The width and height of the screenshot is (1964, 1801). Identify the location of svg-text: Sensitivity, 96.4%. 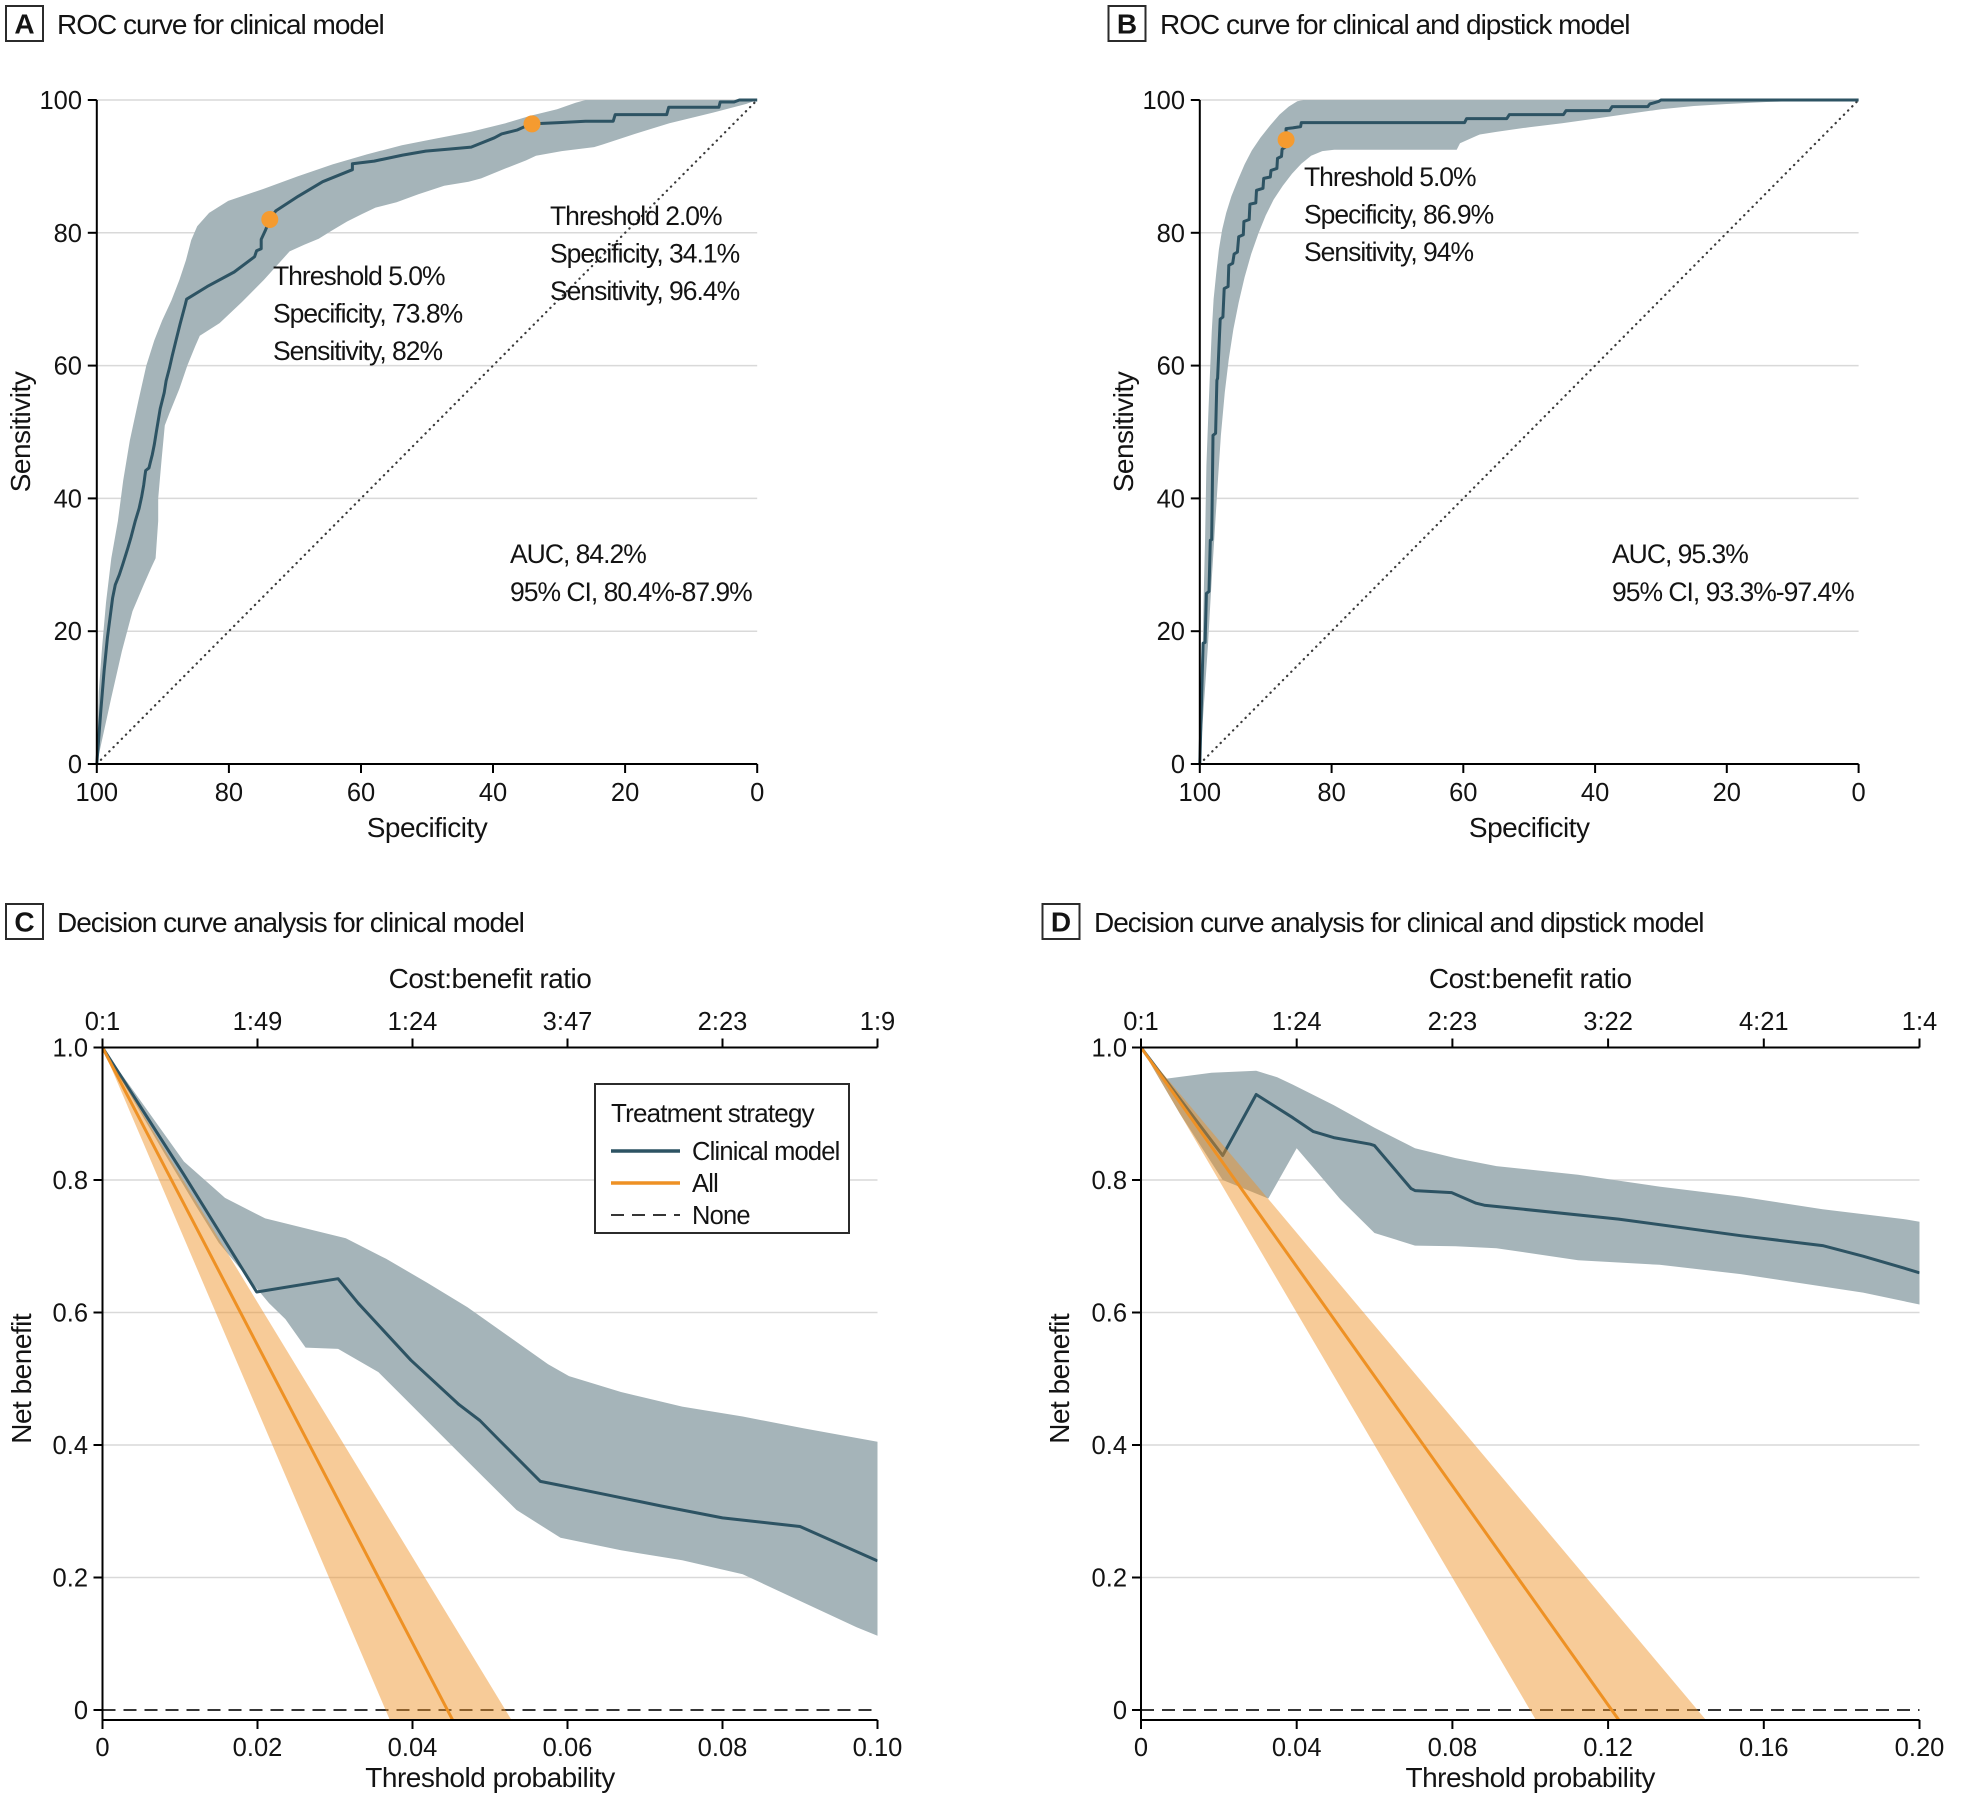
(645, 291).